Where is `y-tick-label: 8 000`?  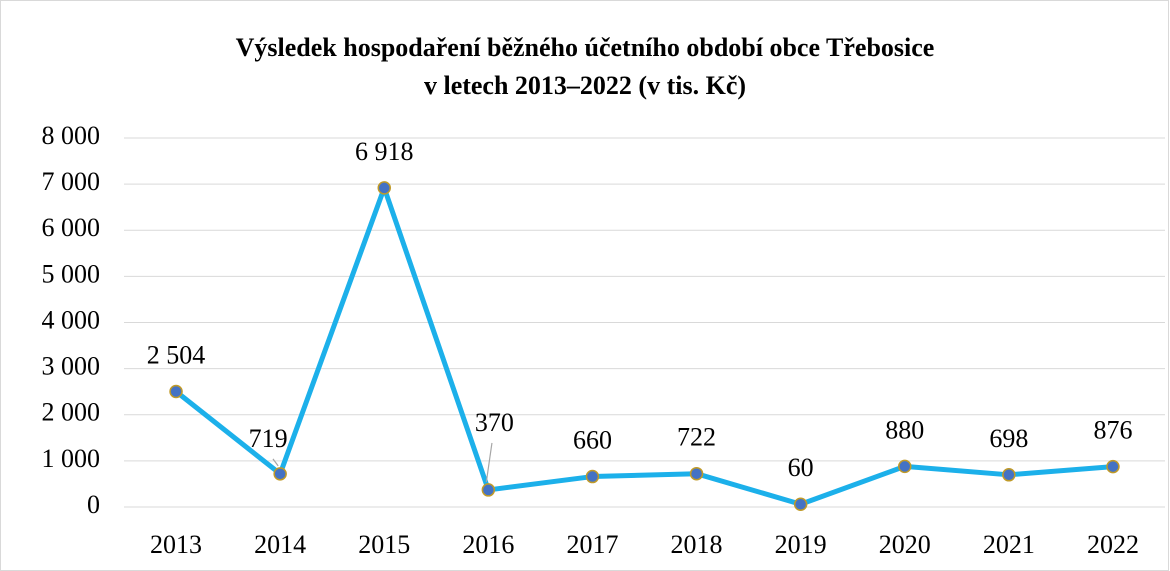 y-tick-label: 8 000 is located at coordinates (71, 135).